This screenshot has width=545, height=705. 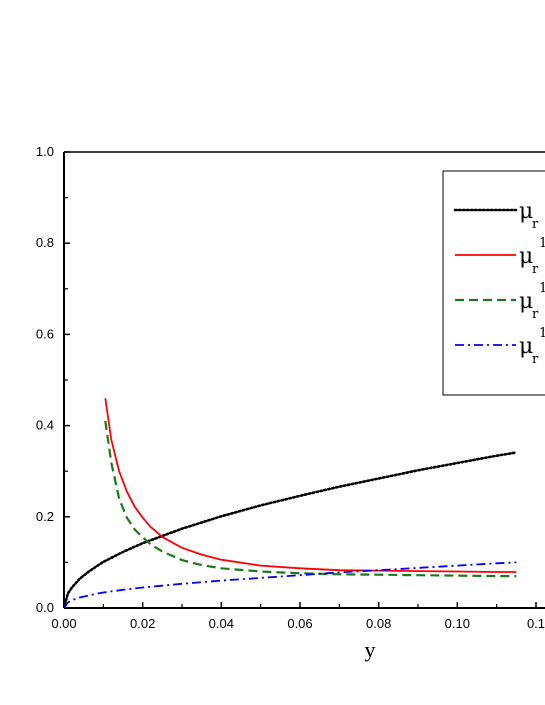 I want to click on legend-superscript-4: 1, so click(x=542, y=333).